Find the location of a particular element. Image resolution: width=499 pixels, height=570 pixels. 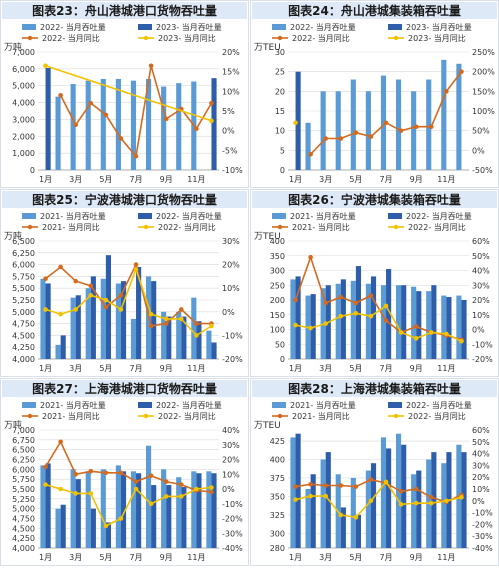

right-tick-label: 20% is located at coordinates (231, 265).